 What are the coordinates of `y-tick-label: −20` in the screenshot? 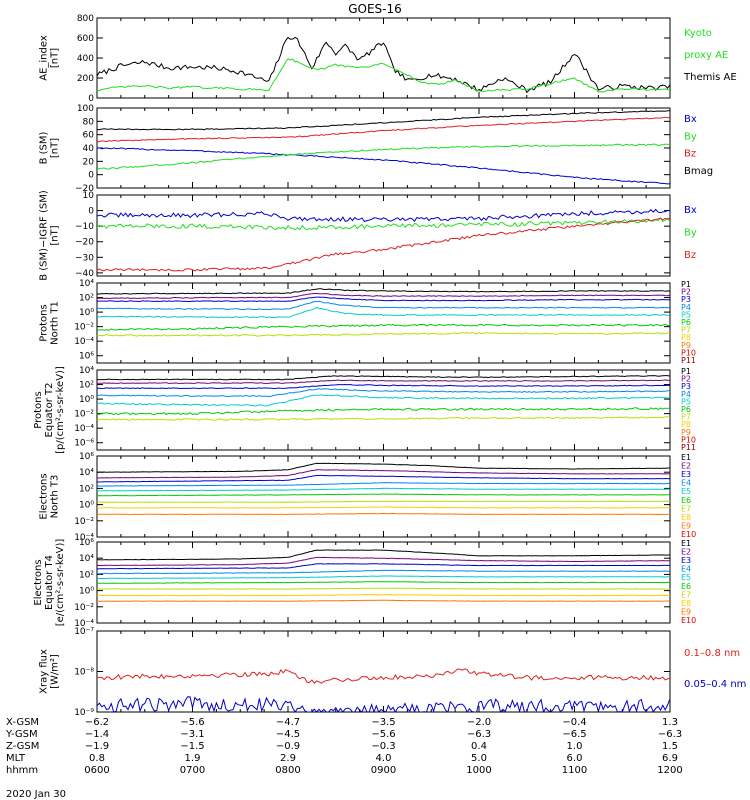 It's located at (84, 243).